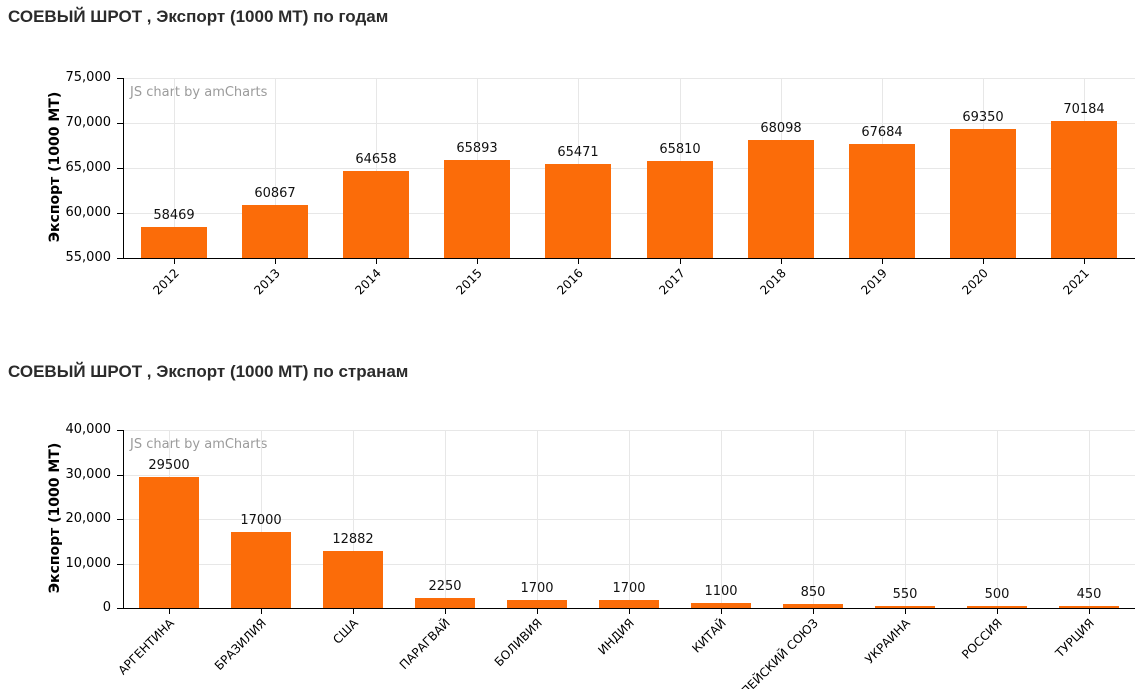  I want to click on bar-value-label: 500, so click(997, 594).